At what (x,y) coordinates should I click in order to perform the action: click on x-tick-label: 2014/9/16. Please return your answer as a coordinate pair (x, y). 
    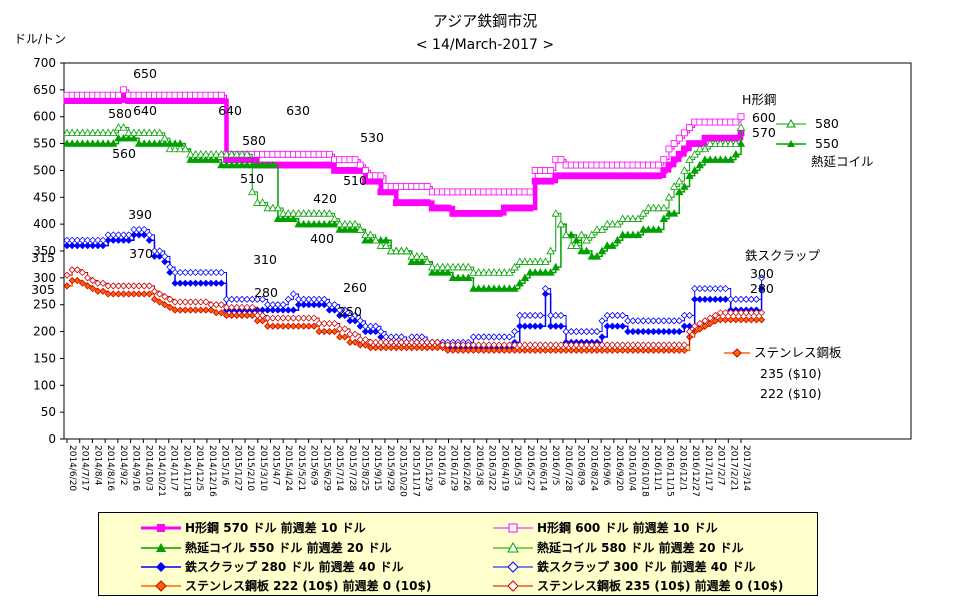
    Looking at the image, I should click on (136, 468).